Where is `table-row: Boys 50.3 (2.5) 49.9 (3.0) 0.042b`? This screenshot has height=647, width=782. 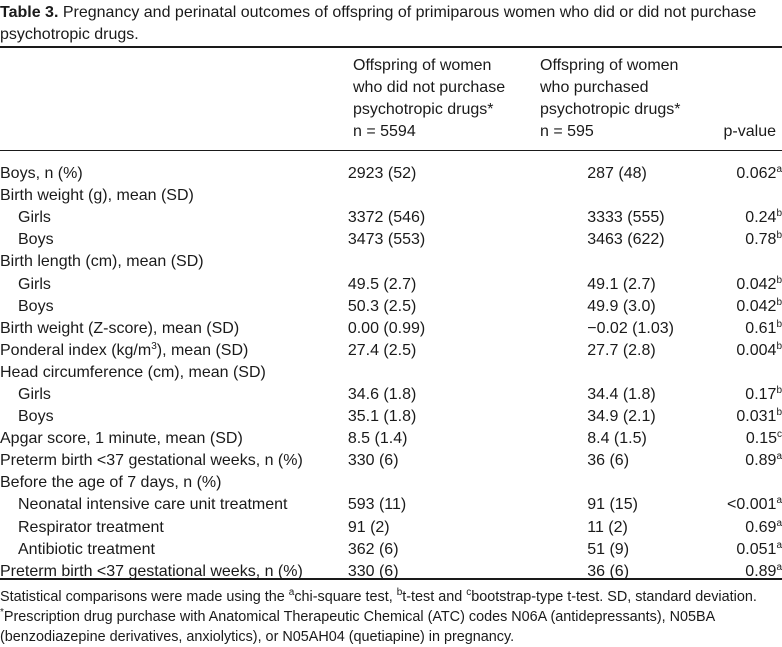 table-row: Boys 50.3 (2.5) 49.9 (3.0) 0.042b is located at coordinates (391, 307).